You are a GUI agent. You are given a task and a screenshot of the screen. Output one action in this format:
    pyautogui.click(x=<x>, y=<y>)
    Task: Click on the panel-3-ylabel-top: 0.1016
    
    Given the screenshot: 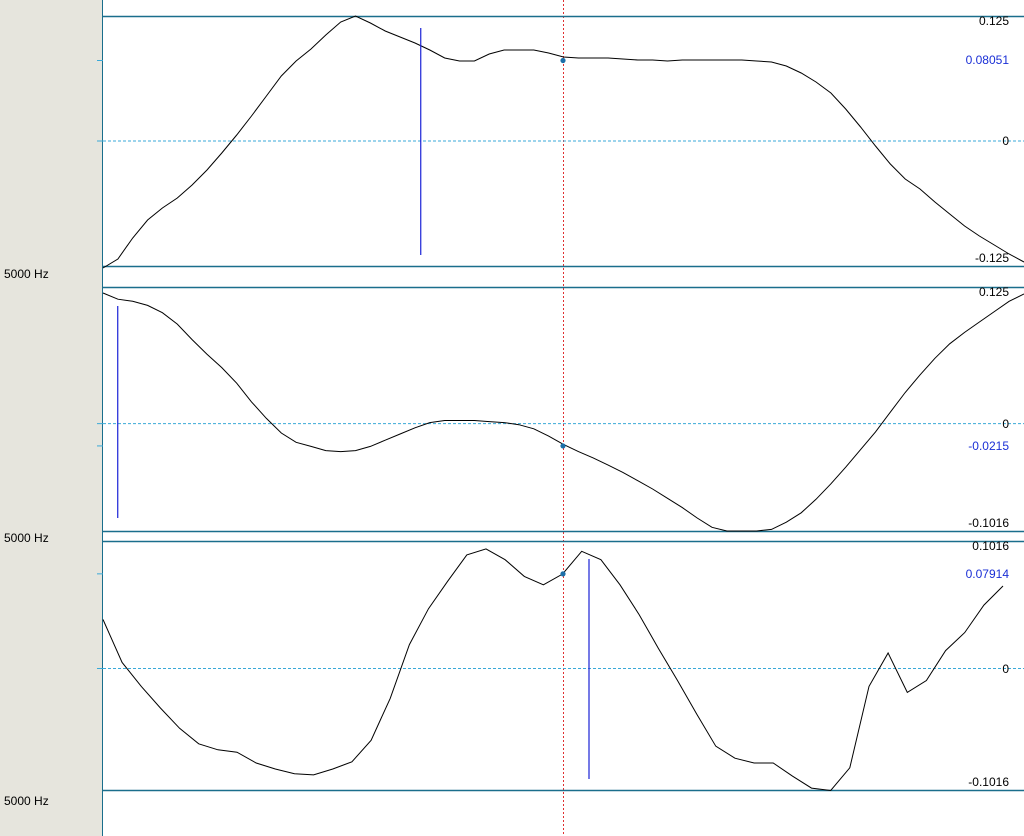 What is the action you would take?
    pyautogui.click(x=990, y=546)
    